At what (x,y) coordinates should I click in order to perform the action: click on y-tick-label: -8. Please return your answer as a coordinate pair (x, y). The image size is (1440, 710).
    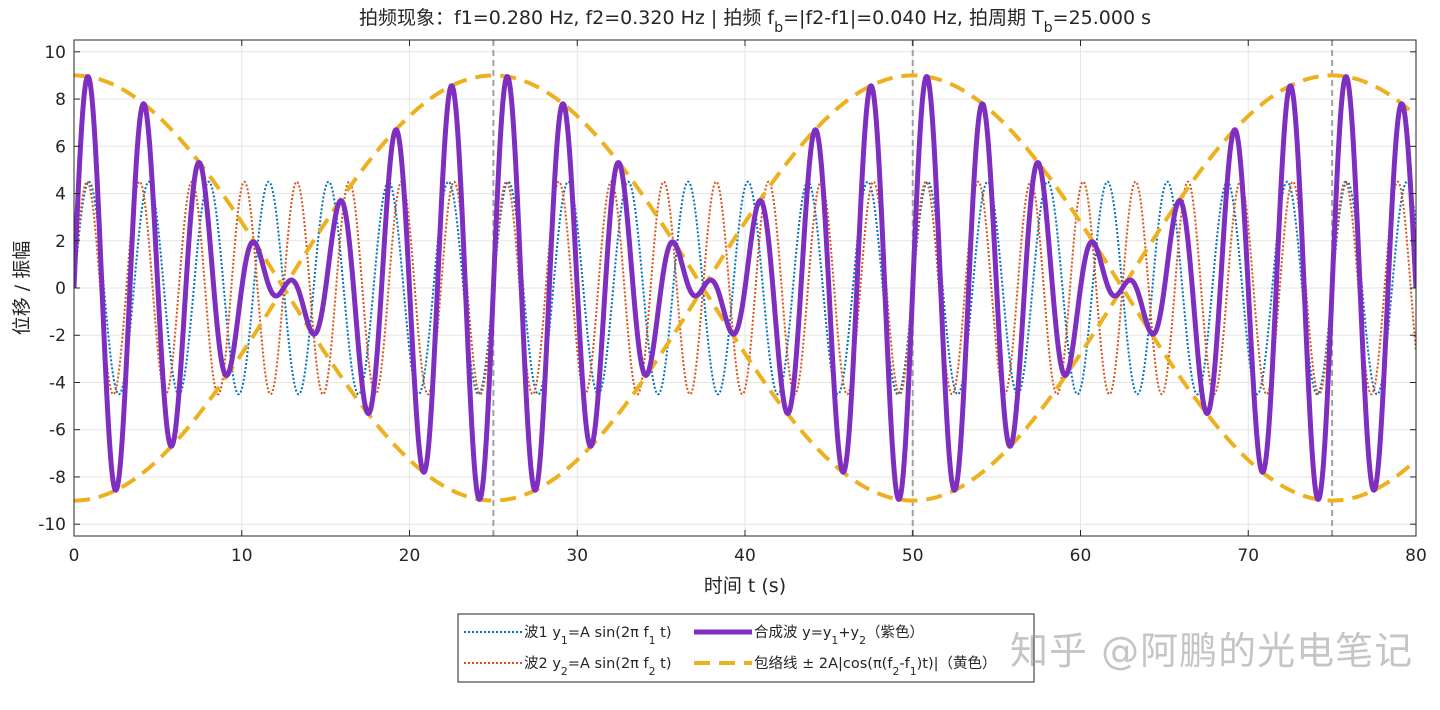
    Looking at the image, I should click on (57, 478).